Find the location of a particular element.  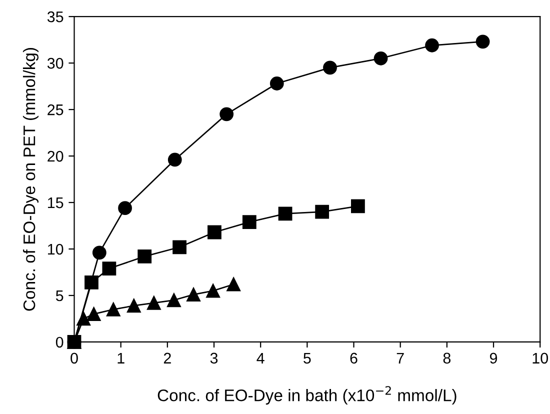

y-tick-label: 30 is located at coordinates (55, 63).